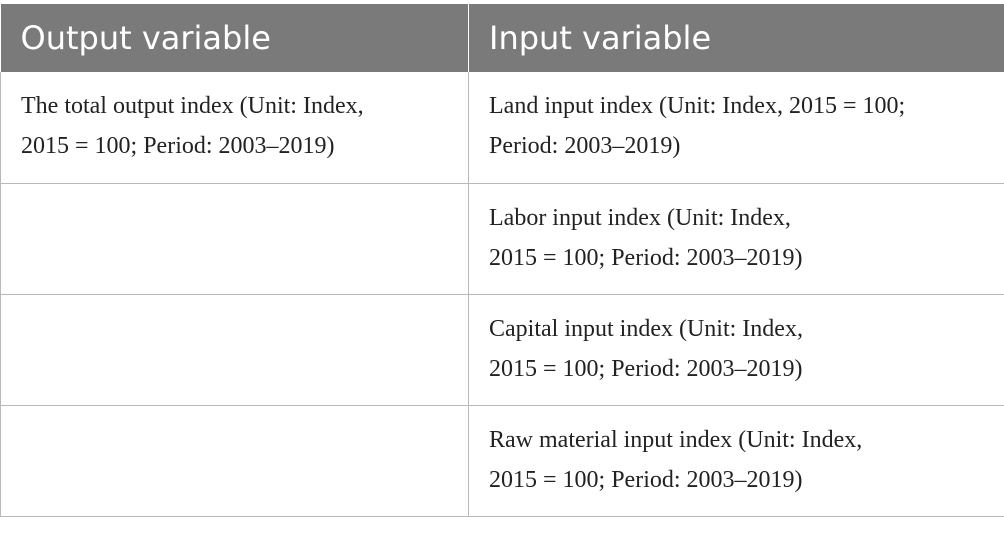  Describe the element at coordinates (192, 106) in the screenshot. I see `cell-text-line: The total output index (Unit: Index,` at that location.